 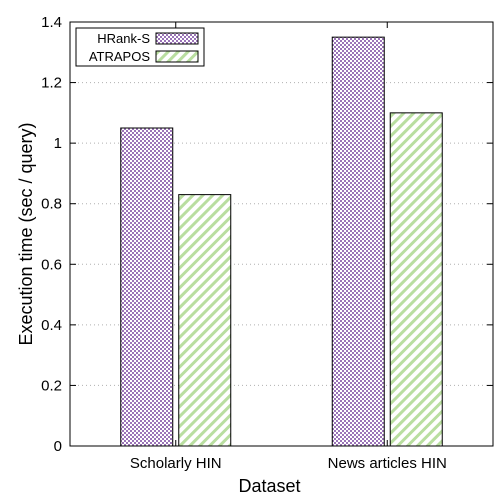 I want to click on legend-label: ATRAPOS, so click(x=119, y=56).